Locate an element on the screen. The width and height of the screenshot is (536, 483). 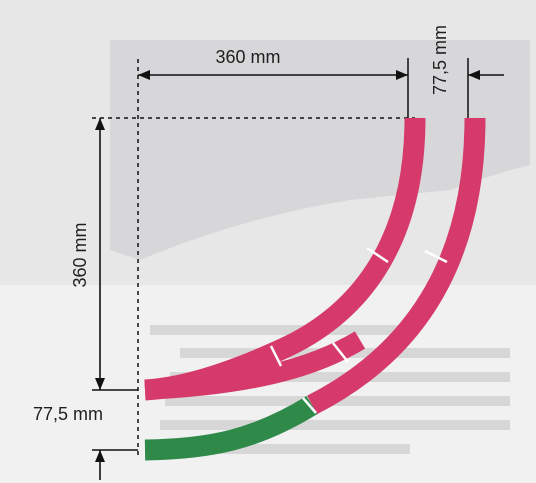
left-top-arrowhead is located at coordinates (100, 124).